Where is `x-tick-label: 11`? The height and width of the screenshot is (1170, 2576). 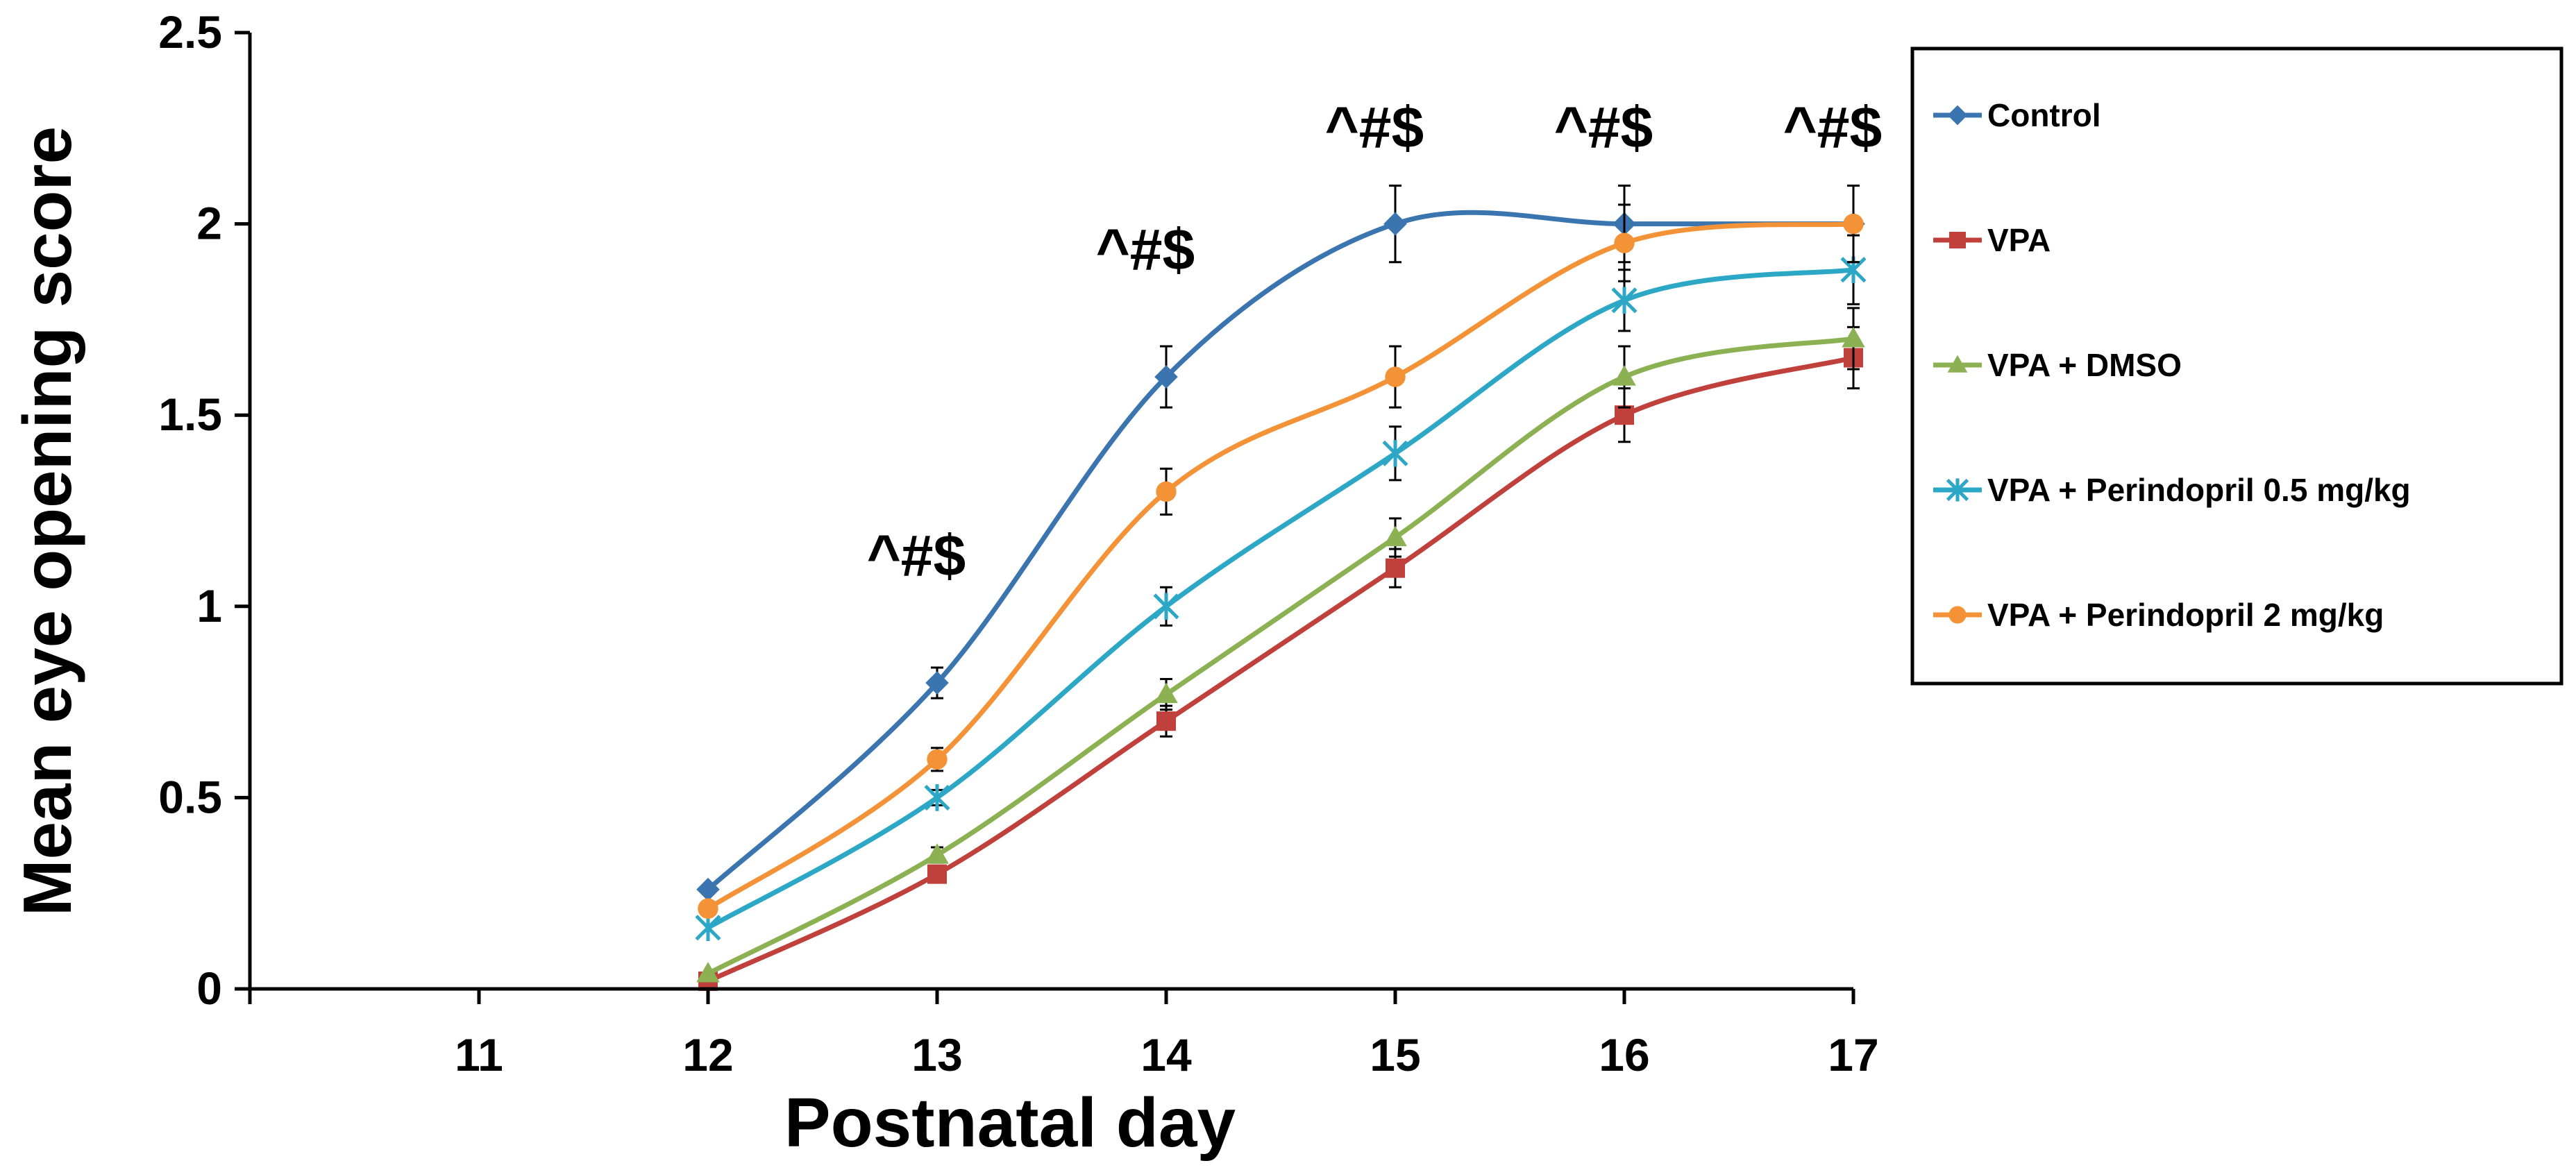
x-tick-label: 11 is located at coordinates (479, 1054).